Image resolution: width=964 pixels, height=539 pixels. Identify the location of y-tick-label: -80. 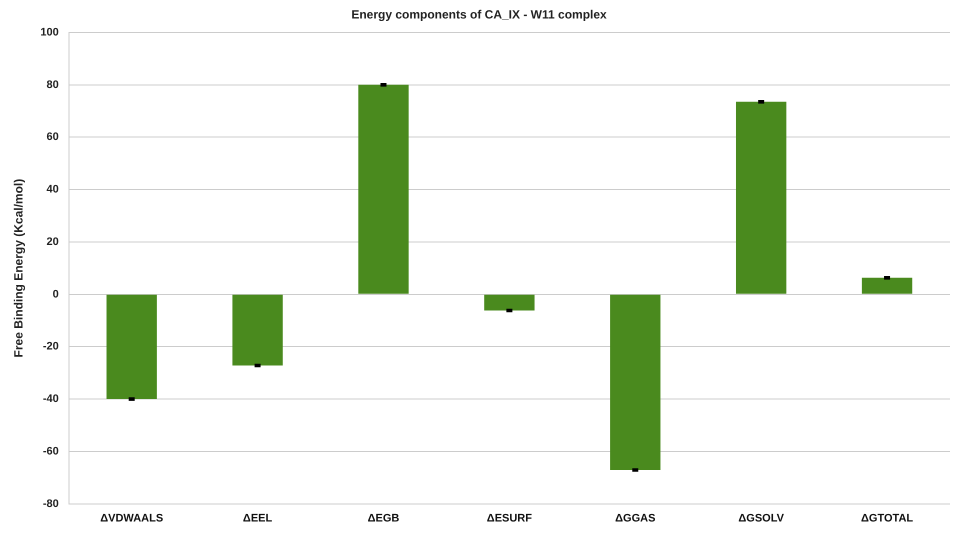
(50, 504).